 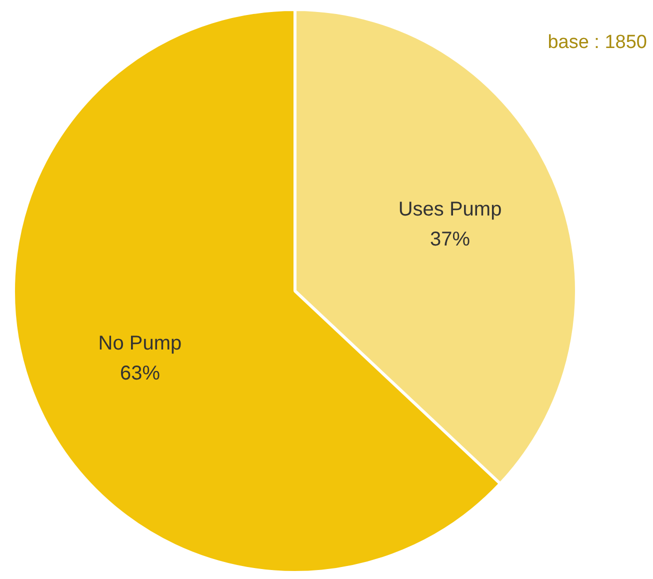 What do you see at coordinates (450, 209) in the screenshot?
I see `slice-label: Uses Pump` at bounding box center [450, 209].